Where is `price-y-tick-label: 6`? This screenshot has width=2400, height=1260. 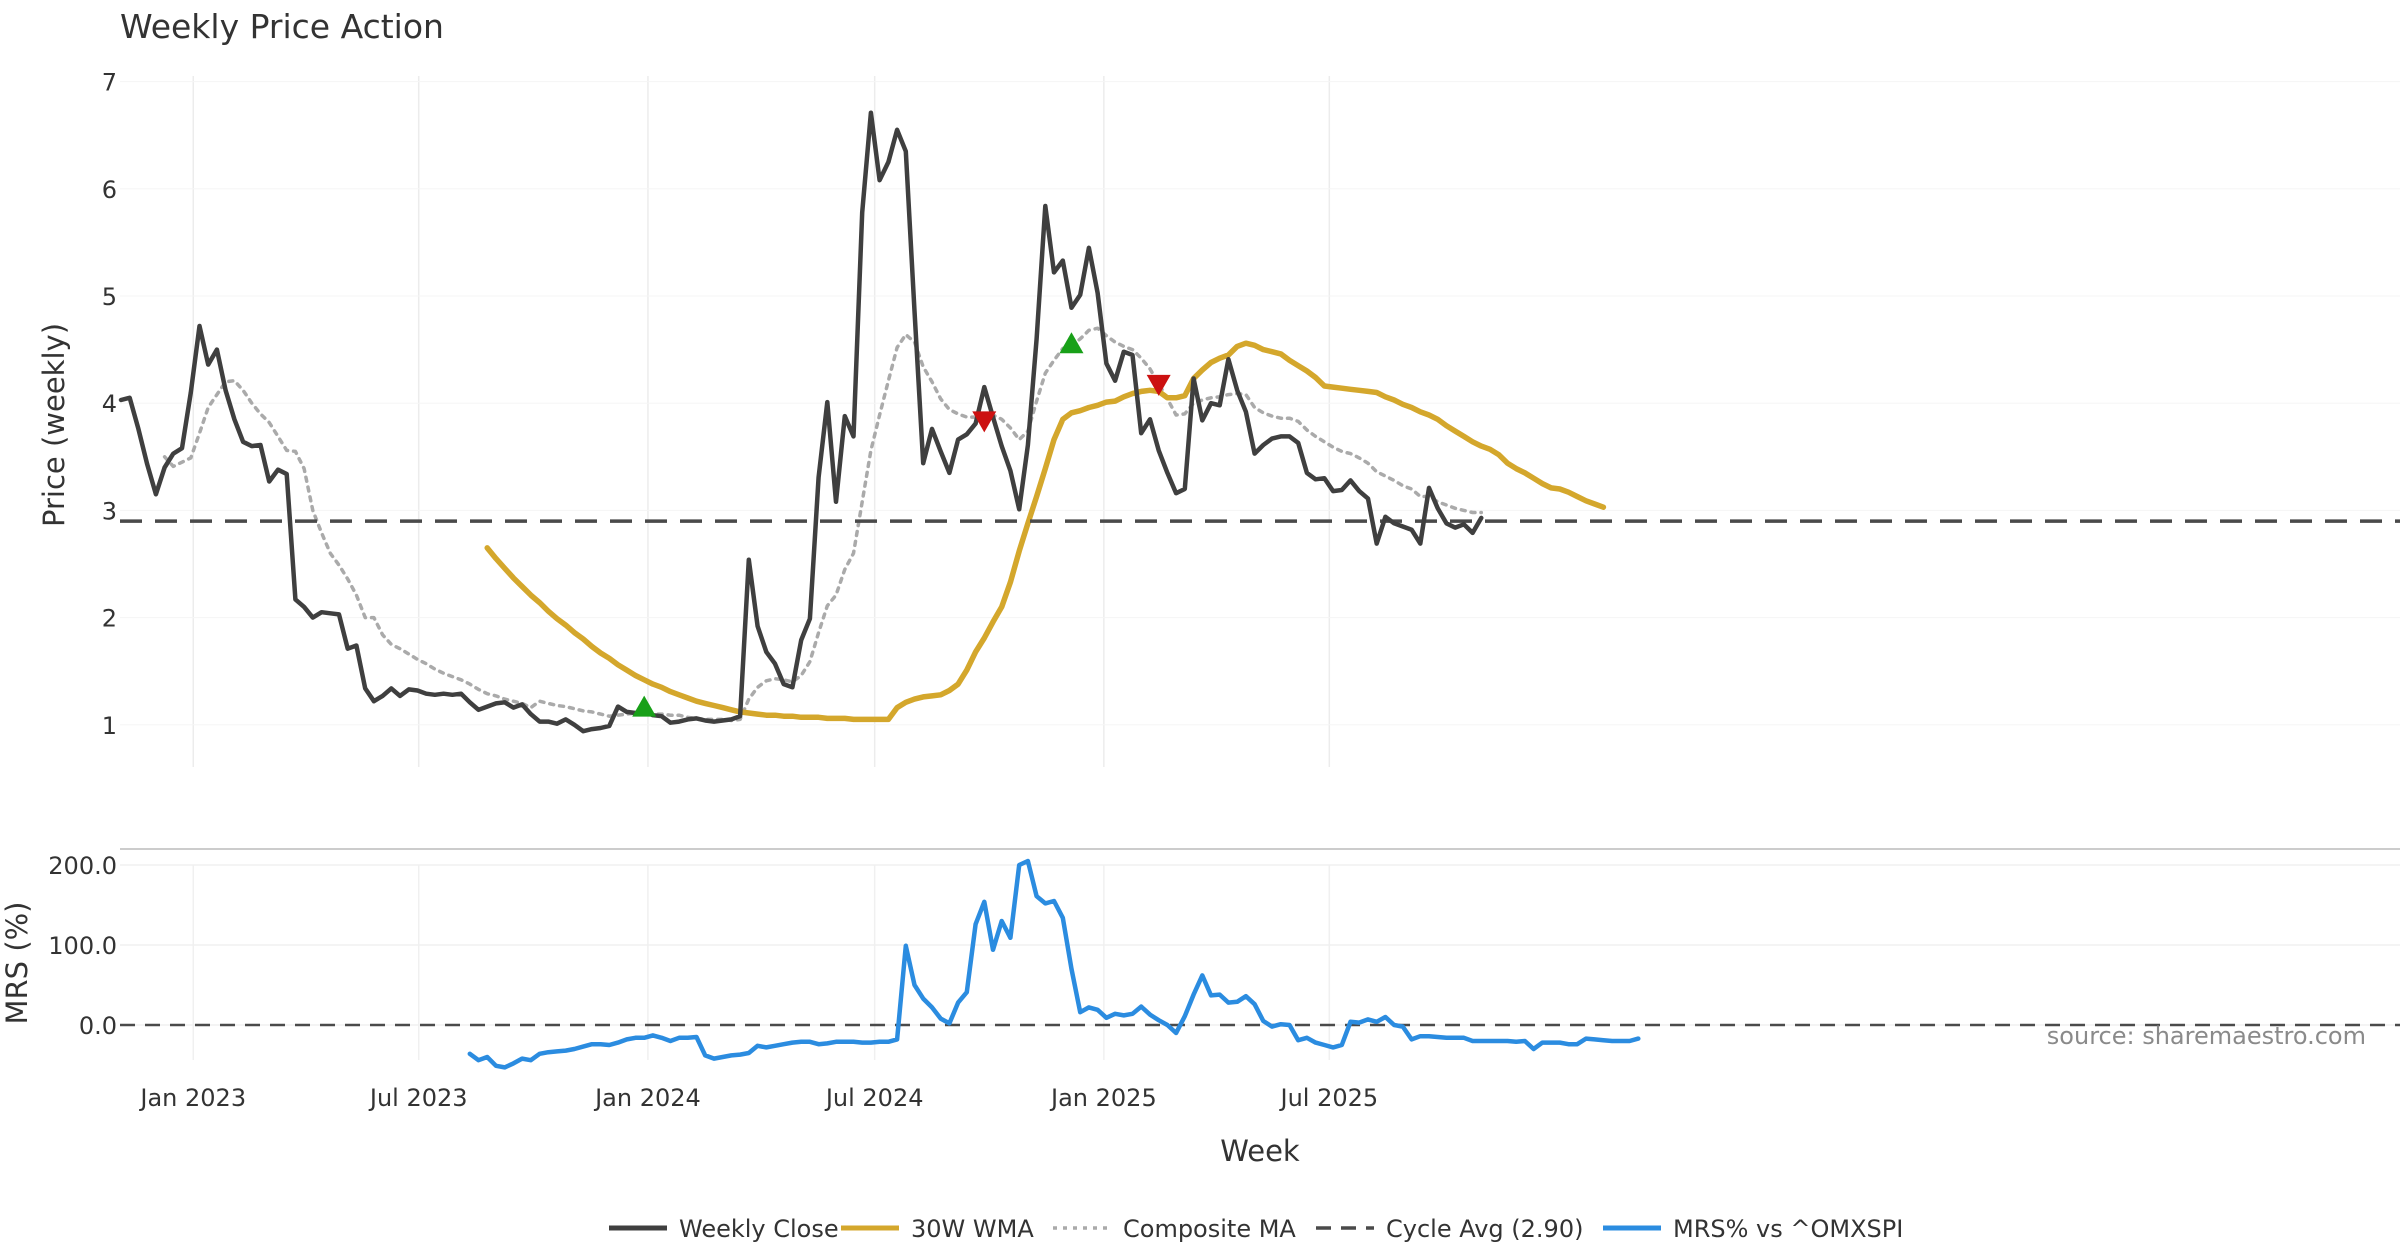
price-y-tick-label: 6 is located at coordinates (109, 190).